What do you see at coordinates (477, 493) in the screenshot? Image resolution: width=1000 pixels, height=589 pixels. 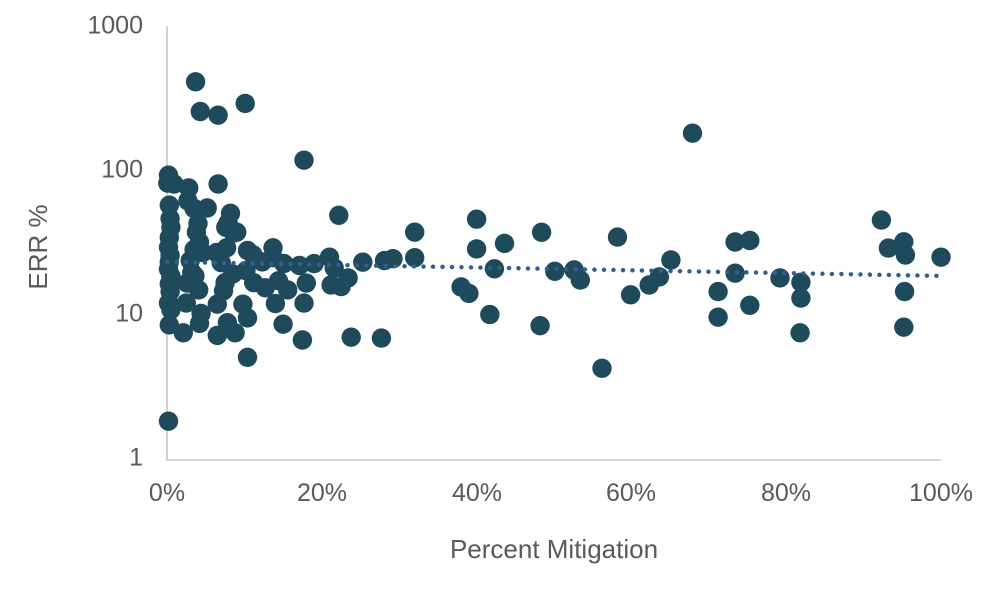 I see `x-tick-label-40%: 40%` at bounding box center [477, 493].